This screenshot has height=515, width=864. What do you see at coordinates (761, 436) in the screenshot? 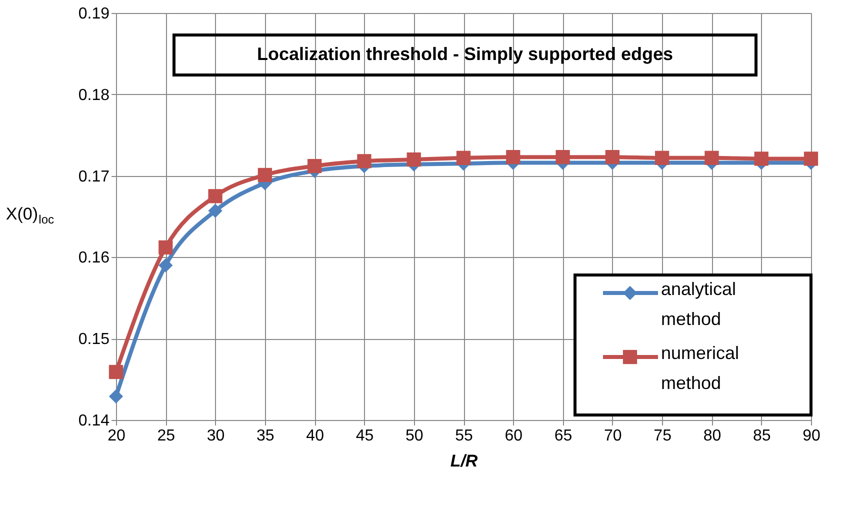
I see `x-tick-label: 85` at bounding box center [761, 436].